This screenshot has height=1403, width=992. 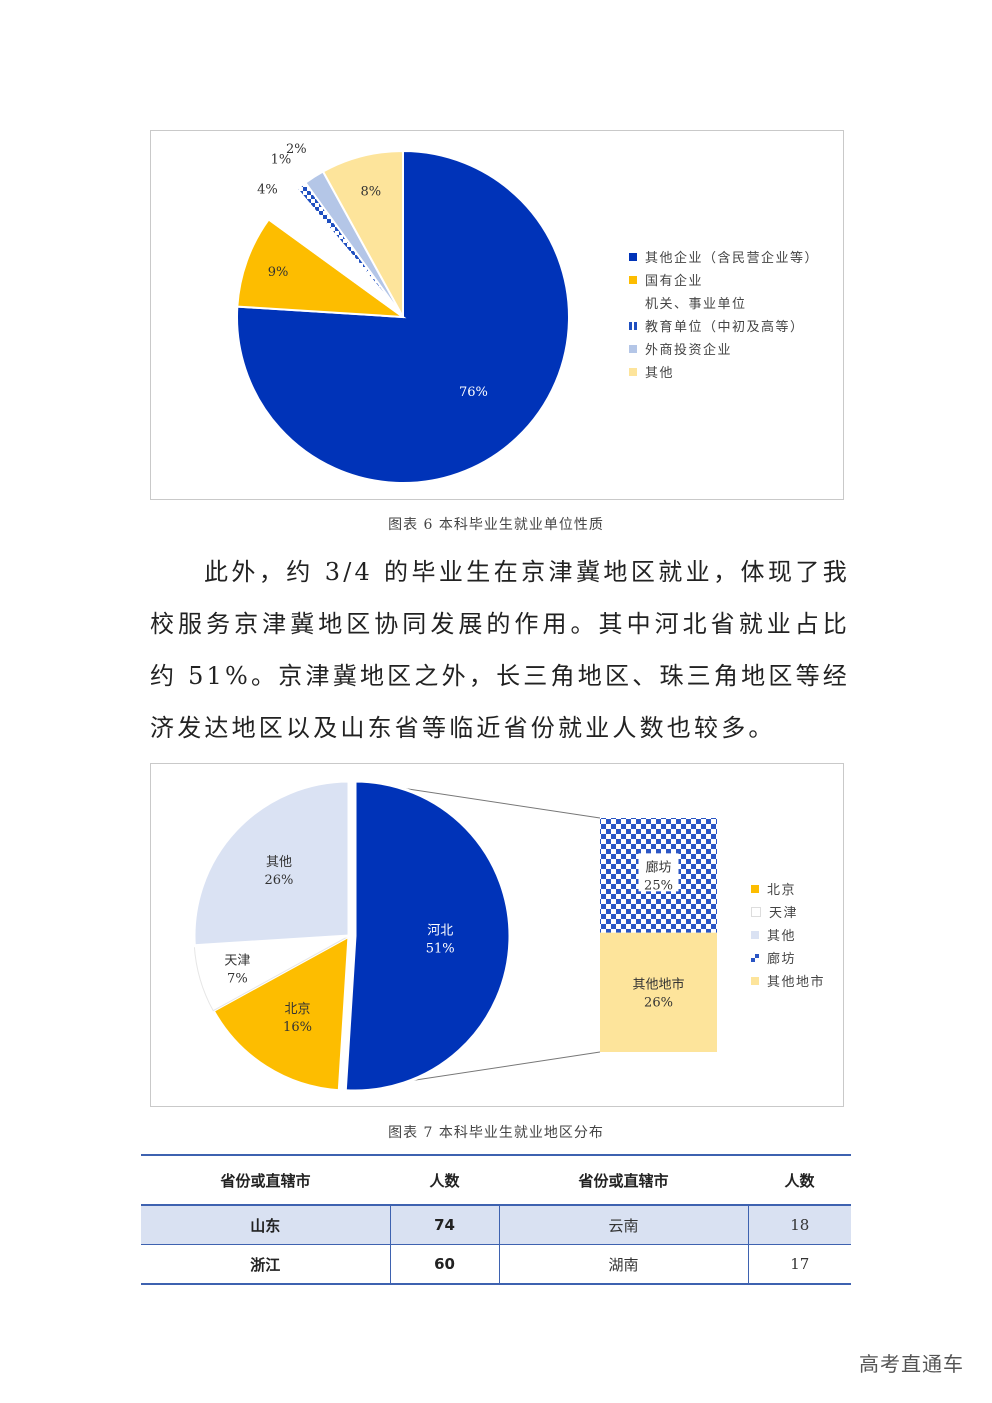 I want to click on data-label: 76%, so click(x=473, y=392).